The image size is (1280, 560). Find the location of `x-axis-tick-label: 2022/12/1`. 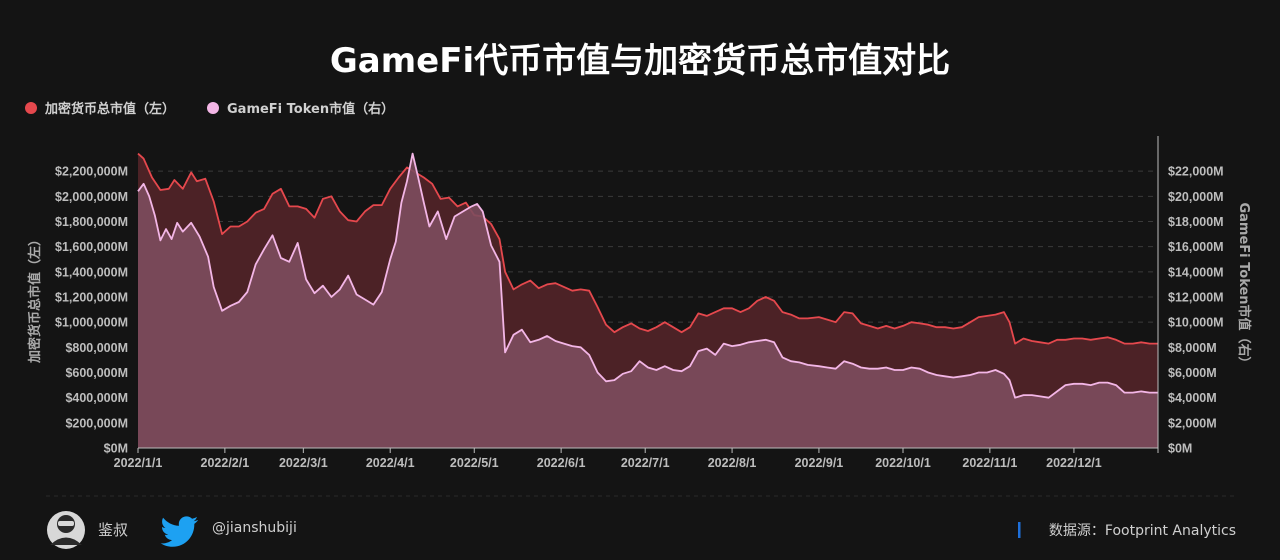

x-axis-tick-label: 2022/12/1 is located at coordinates (1074, 463).